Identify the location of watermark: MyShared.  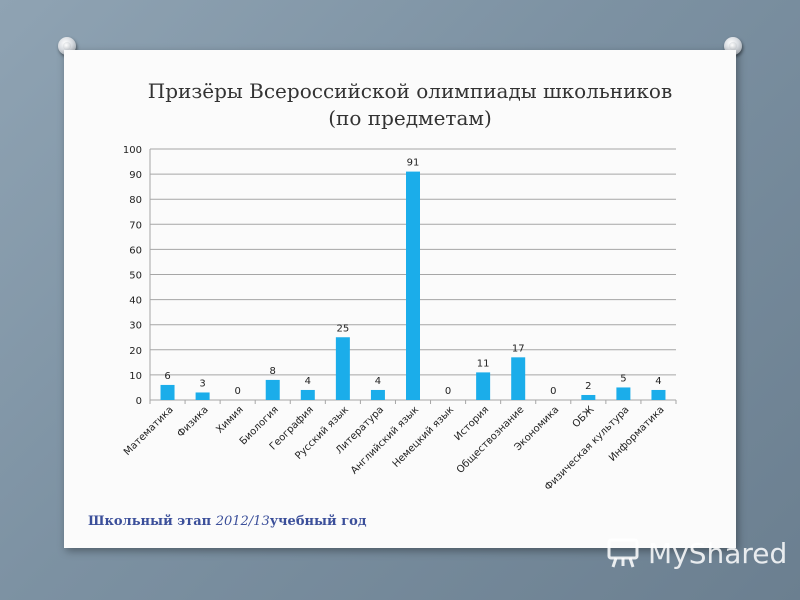
(696, 553).